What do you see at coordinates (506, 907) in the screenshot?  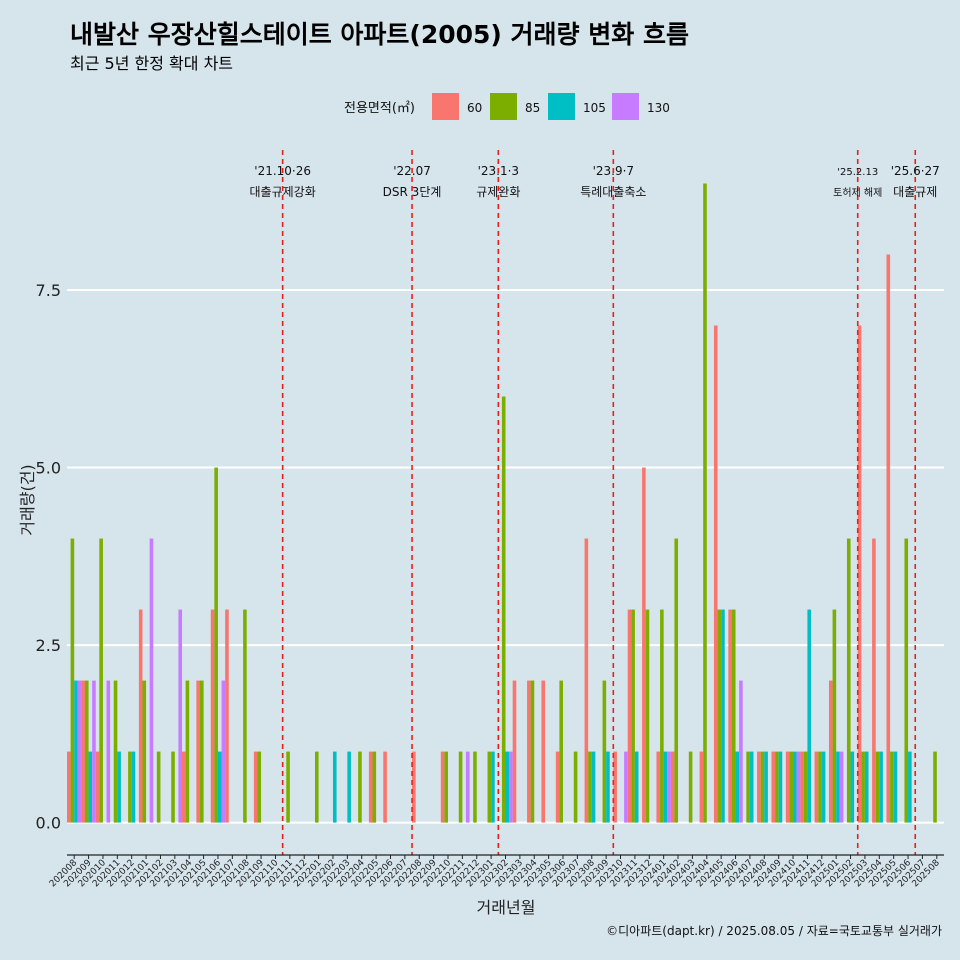 I see `x-axis-label: 거래년월` at bounding box center [506, 907].